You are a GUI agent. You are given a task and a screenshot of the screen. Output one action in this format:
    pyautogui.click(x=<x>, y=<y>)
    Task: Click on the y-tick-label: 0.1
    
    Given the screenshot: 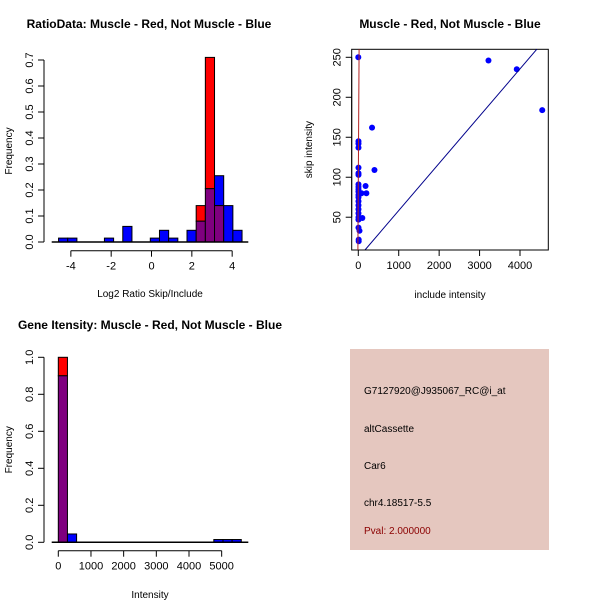 What is the action you would take?
    pyautogui.click(x=30, y=215)
    